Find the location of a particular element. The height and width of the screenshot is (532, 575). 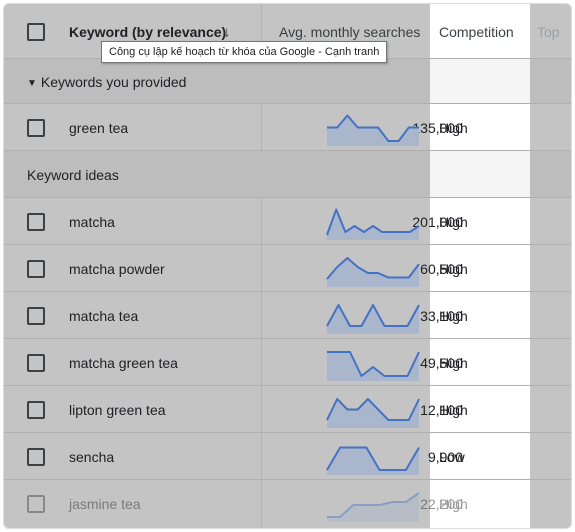

table-row: matcha powder 60,500 High is located at coordinates (287, 268).